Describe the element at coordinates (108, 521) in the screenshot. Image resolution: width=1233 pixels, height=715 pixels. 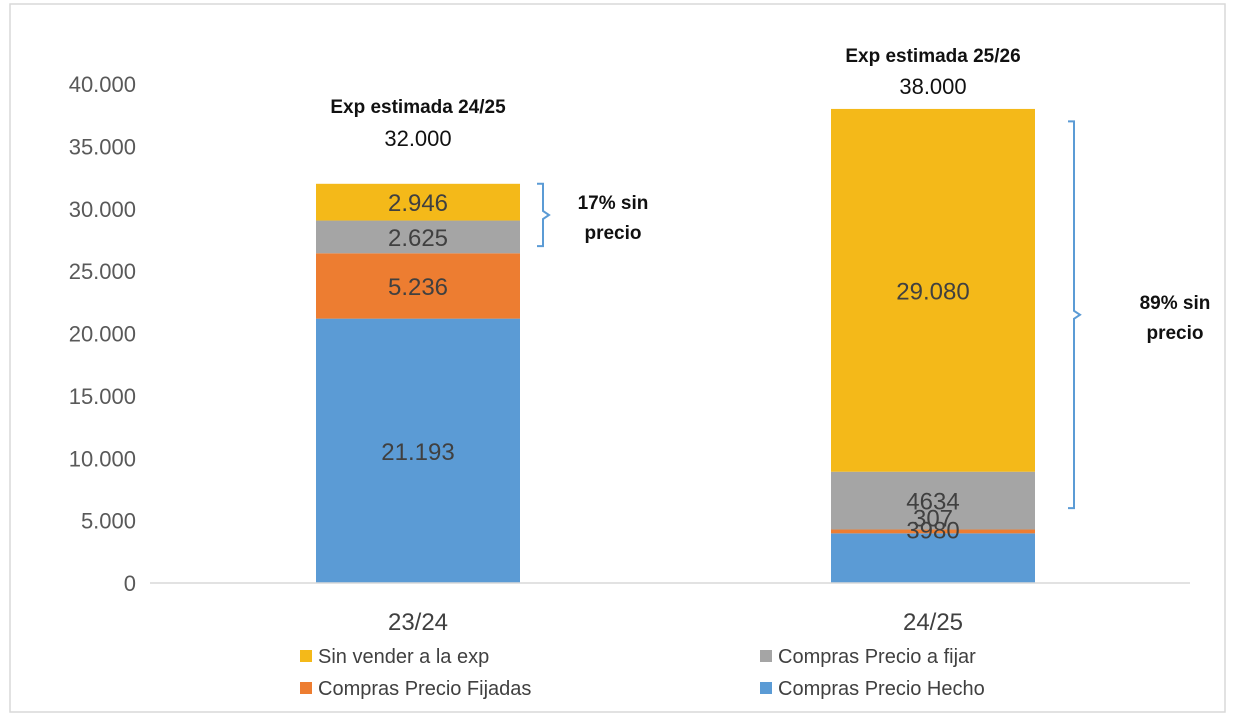
I see `y-tick-label: 5.000` at that location.